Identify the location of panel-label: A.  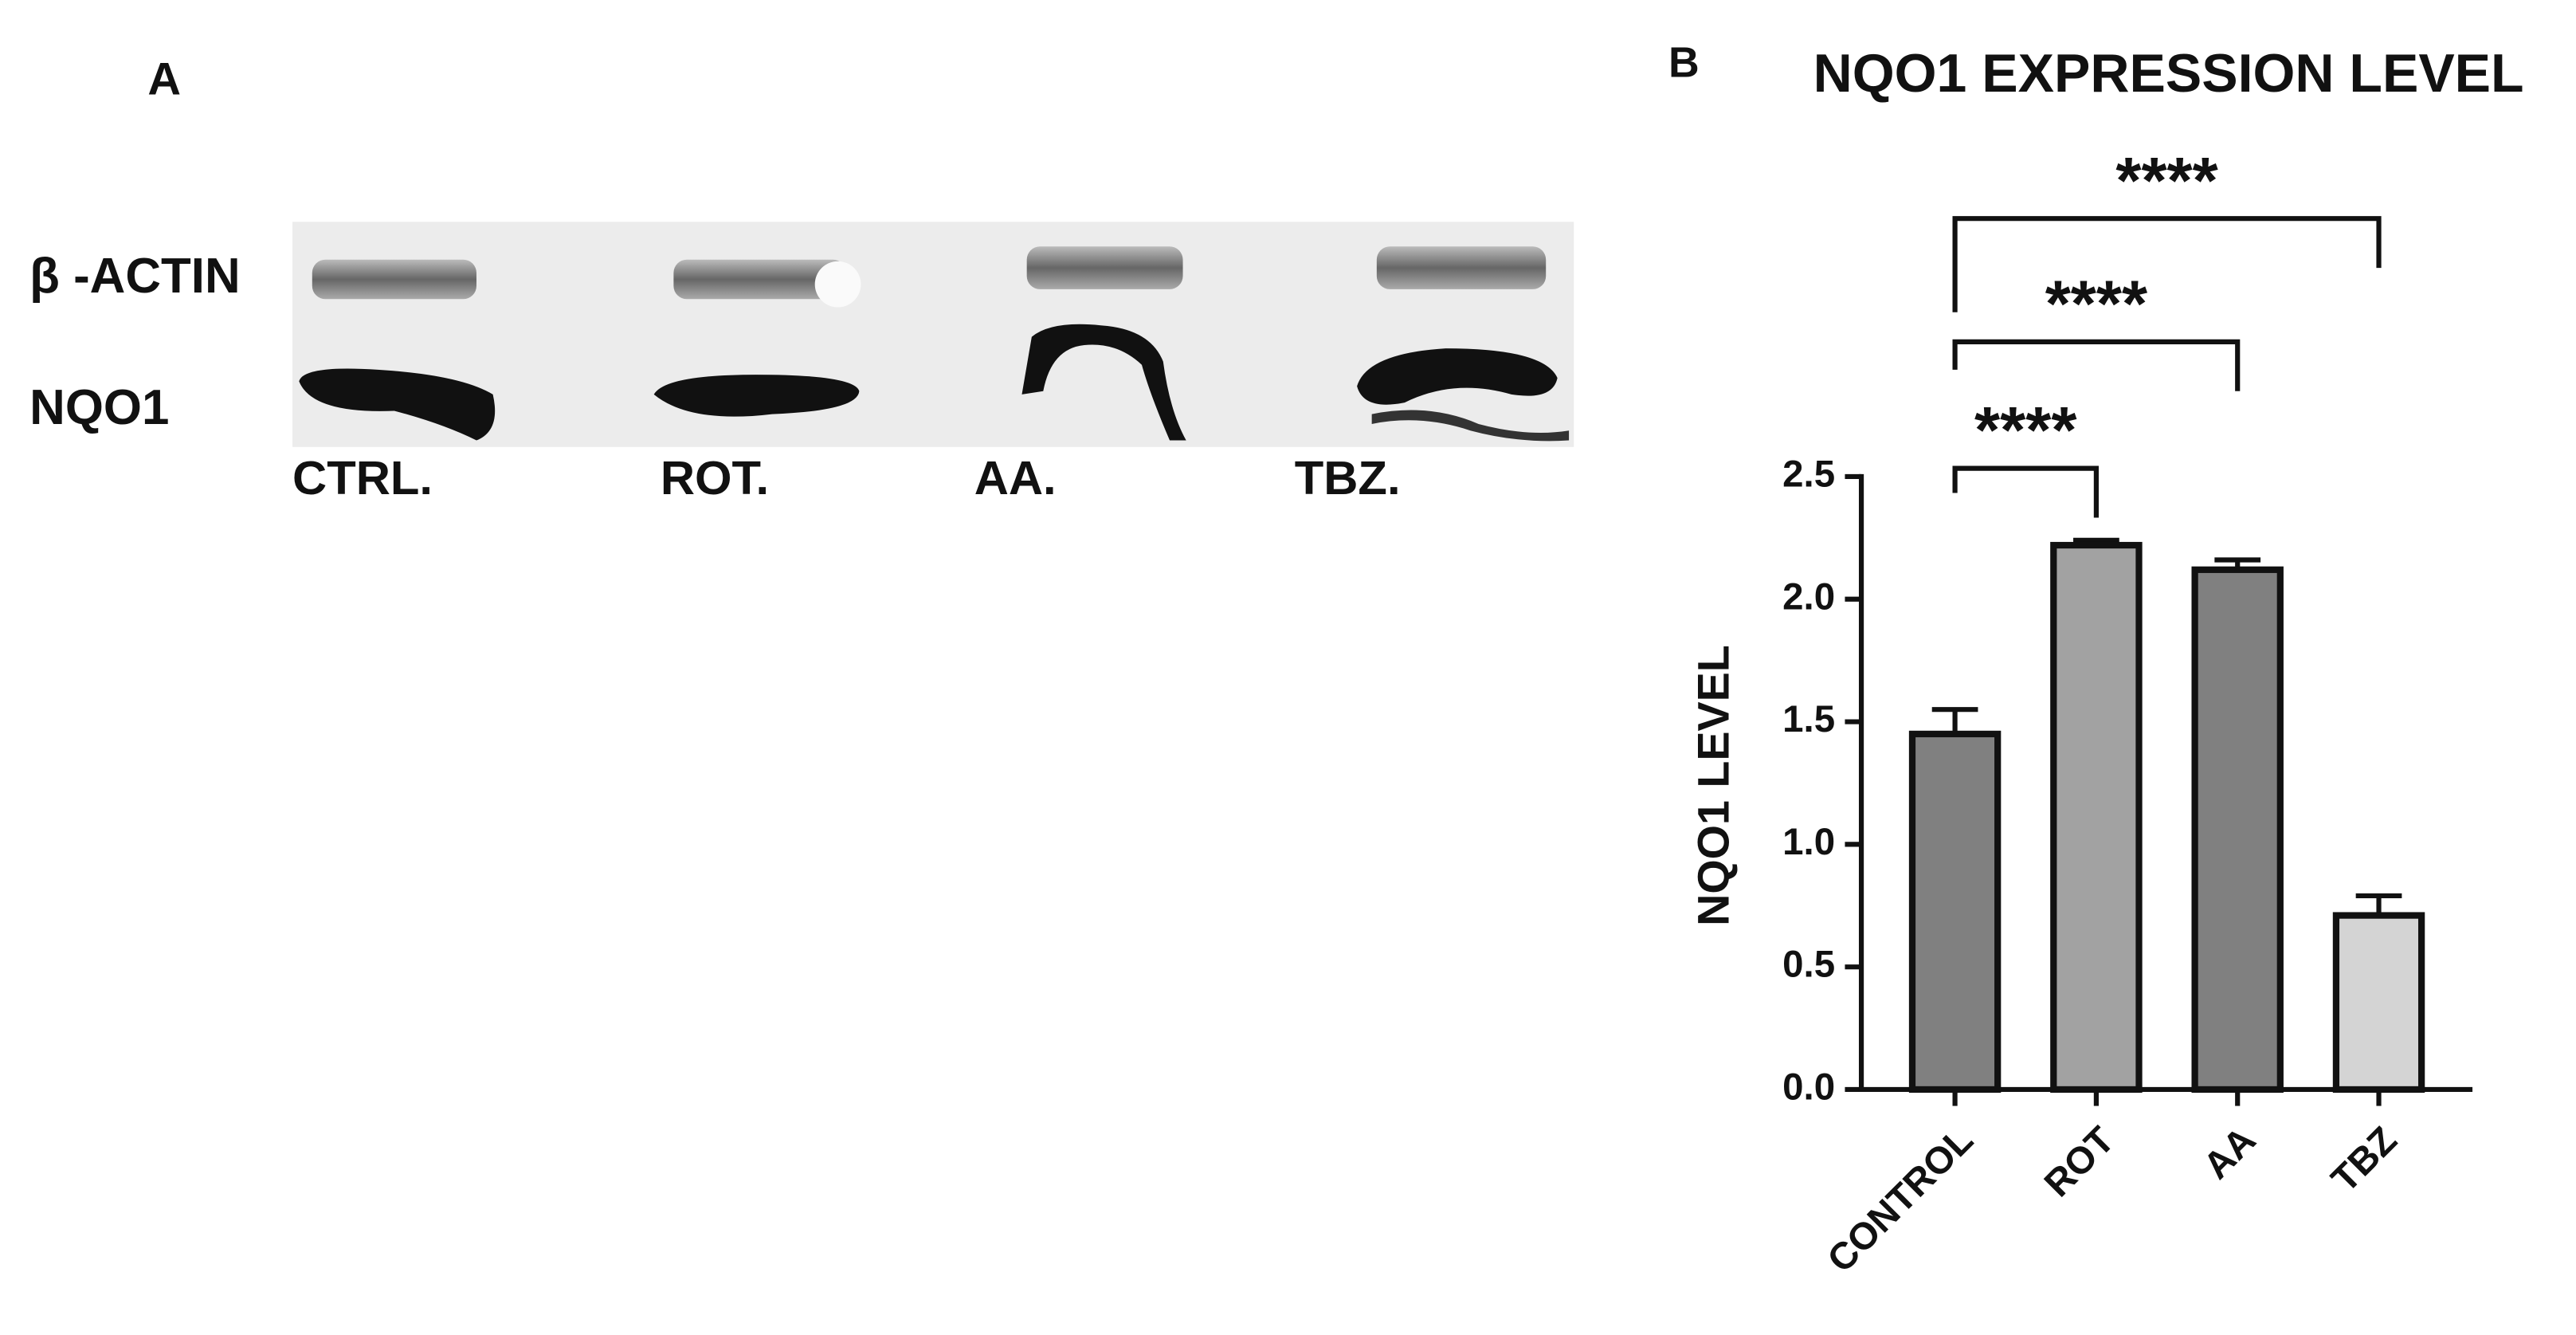
(164, 78).